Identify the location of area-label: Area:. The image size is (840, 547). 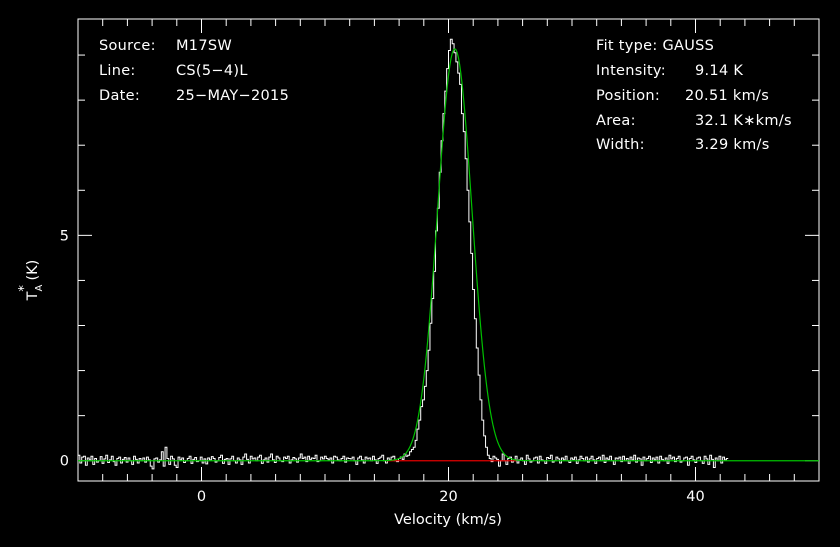
(616, 121).